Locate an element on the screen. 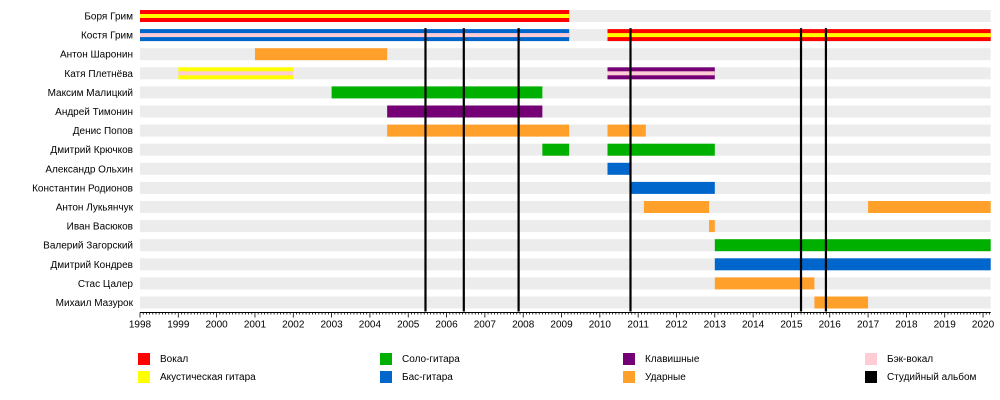 The image size is (1000, 400). legend-item-acoustic: Акустическая гитара is located at coordinates (197, 377).